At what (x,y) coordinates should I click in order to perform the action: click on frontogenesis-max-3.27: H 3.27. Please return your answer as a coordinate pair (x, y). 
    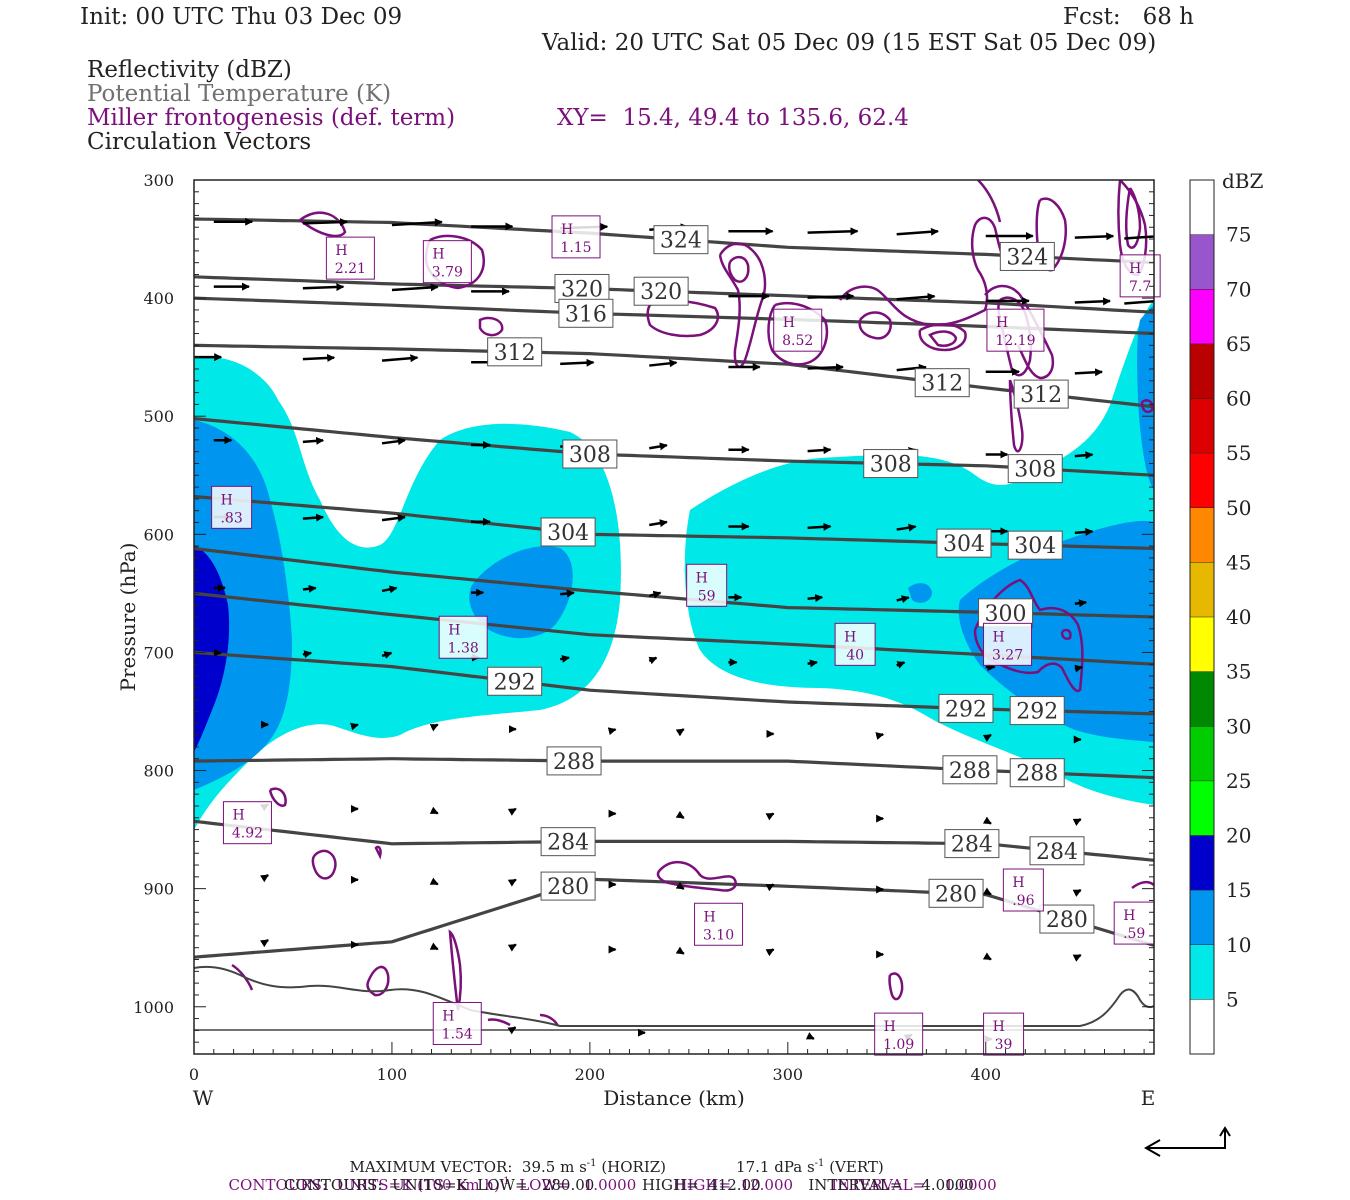
    Looking at the image, I should click on (1008, 644).